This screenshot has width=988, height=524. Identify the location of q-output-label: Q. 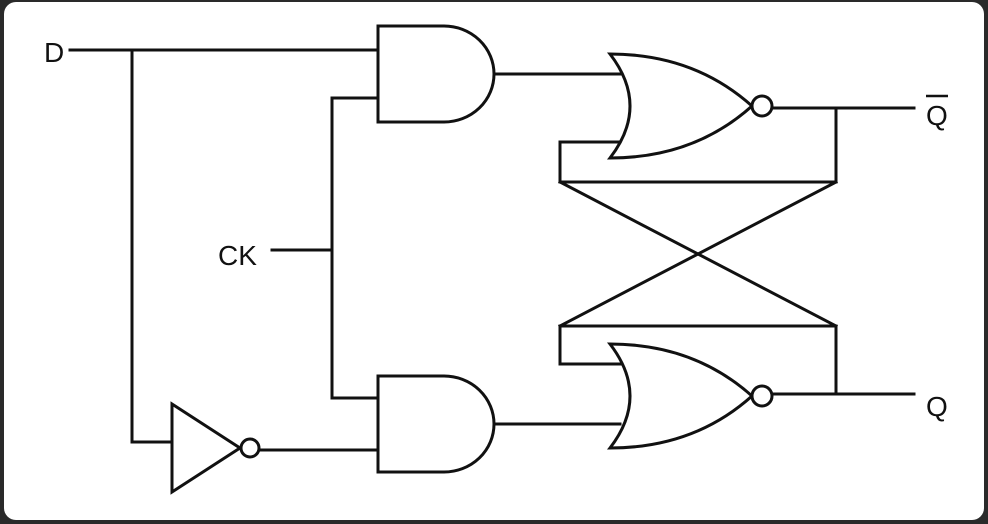
(937, 406).